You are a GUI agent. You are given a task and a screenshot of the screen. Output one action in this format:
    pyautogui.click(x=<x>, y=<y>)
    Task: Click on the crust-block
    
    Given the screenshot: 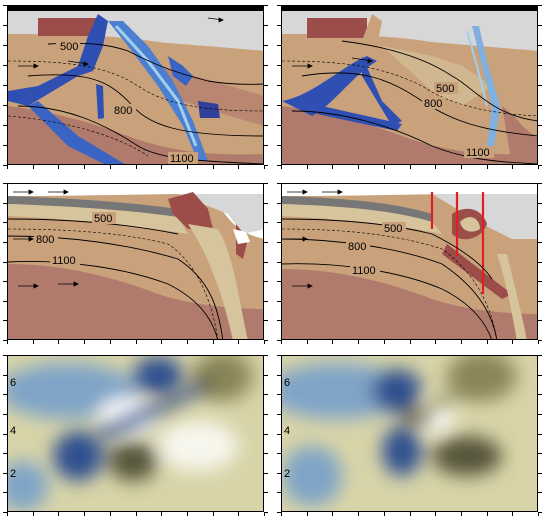 What is the action you would take?
    pyautogui.click(x=190, y=210)
    